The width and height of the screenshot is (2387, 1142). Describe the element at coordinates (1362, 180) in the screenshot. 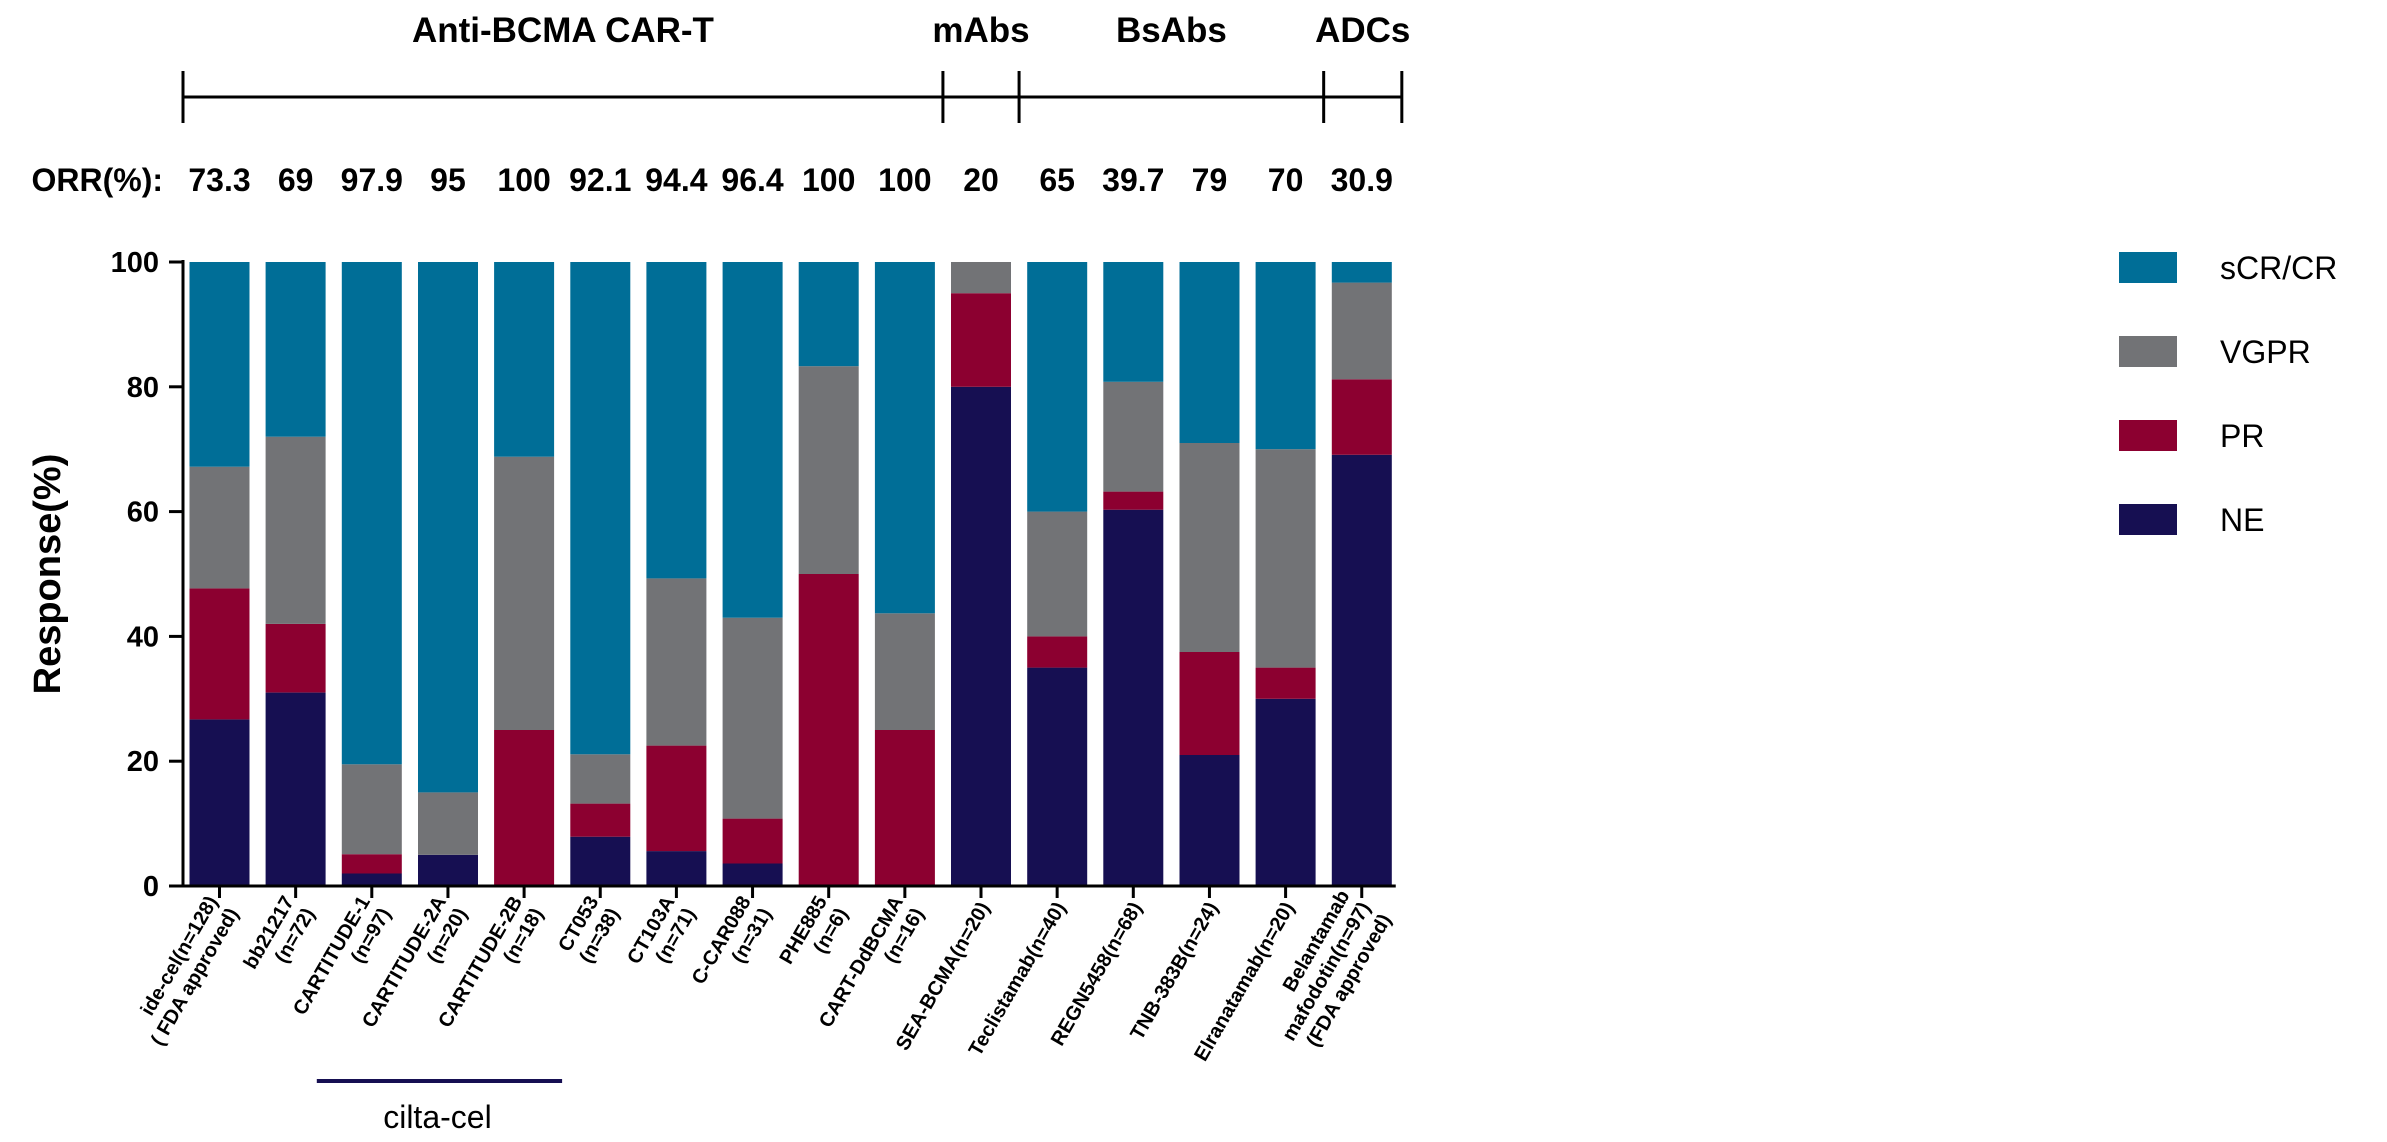

I see `orr-value-belantamab: 30.9` at that location.